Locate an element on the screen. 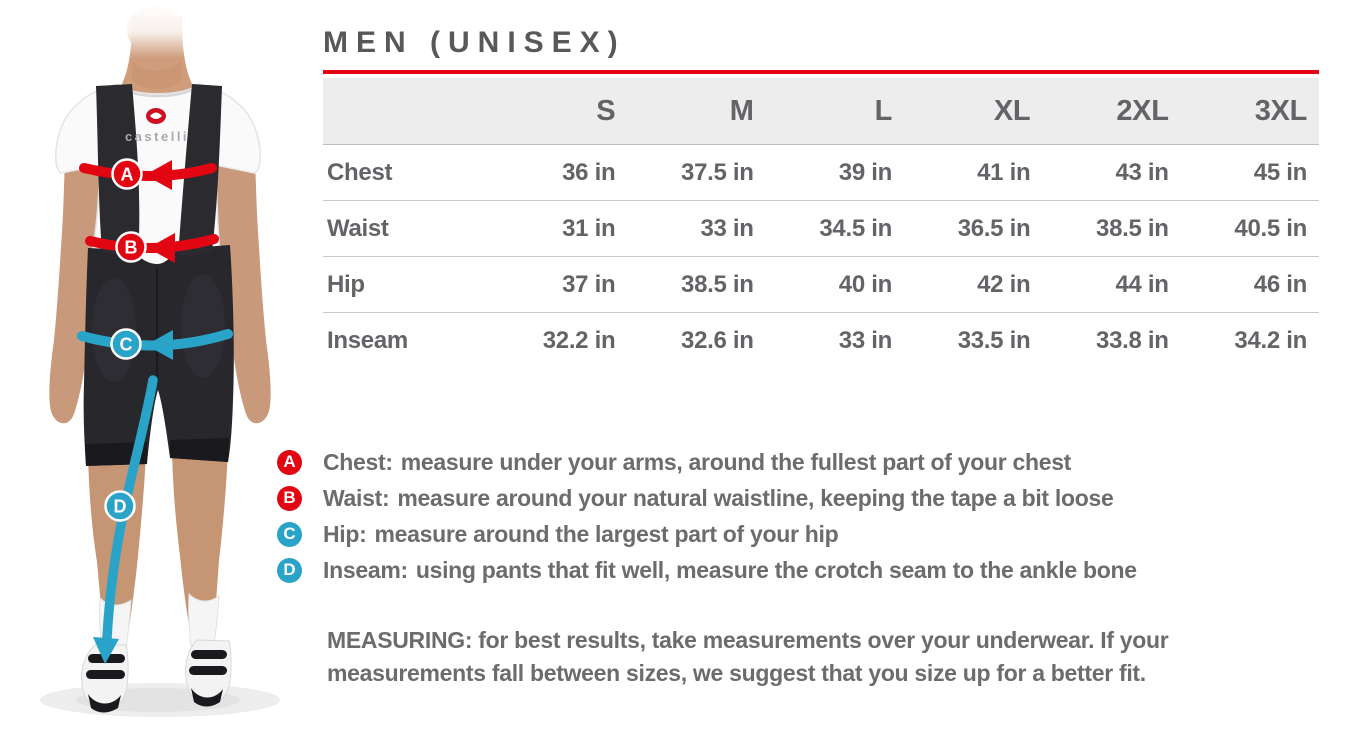 This screenshot has width=1350, height=750. cell-value: 44 in is located at coordinates (1142, 284).